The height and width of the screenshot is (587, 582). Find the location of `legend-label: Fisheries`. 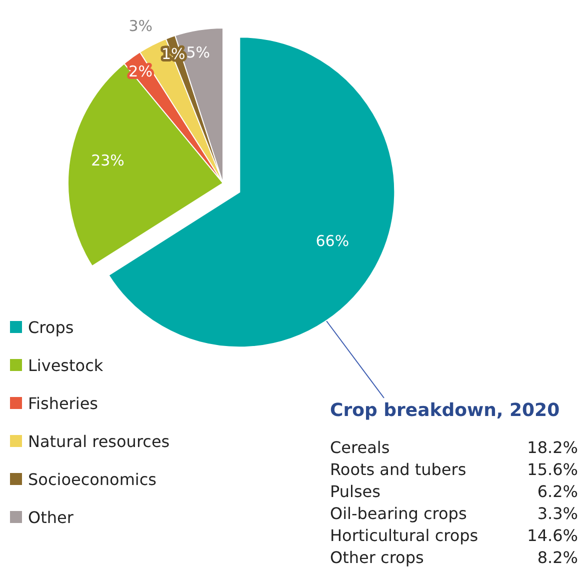

legend-label: Fisheries is located at coordinates (63, 403).